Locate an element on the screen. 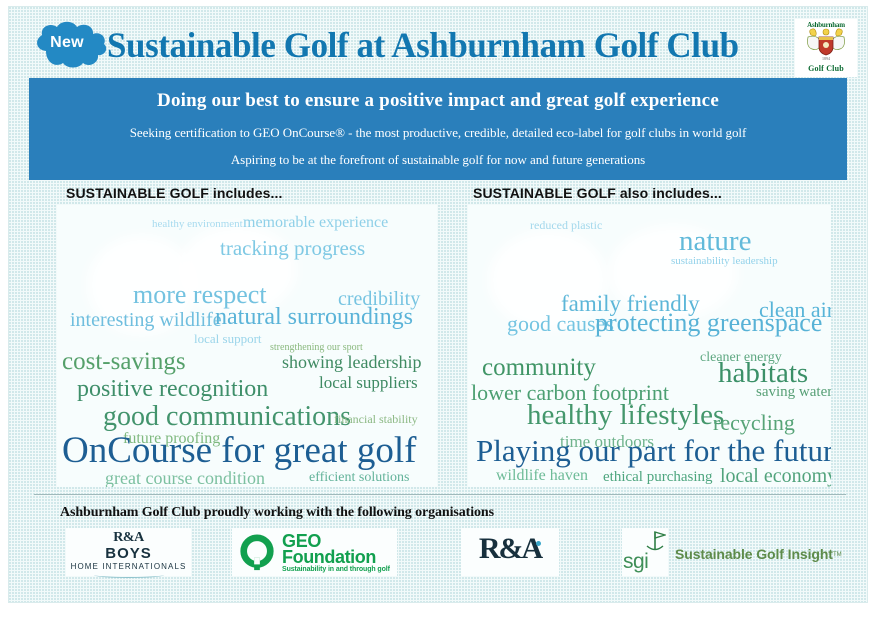 The height and width of the screenshot is (620, 876). wordcloud-word: nature is located at coordinates (715, 241).